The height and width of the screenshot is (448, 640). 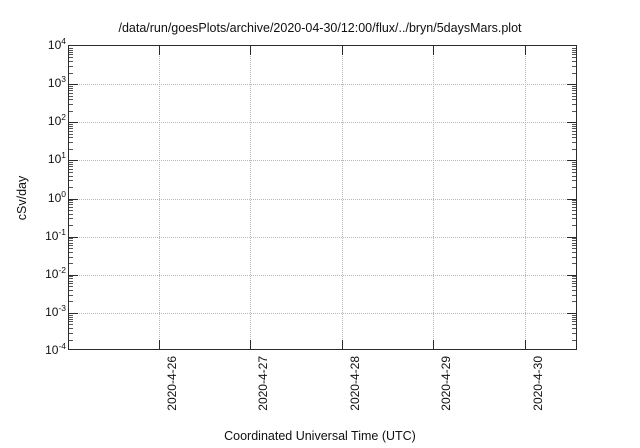 I want to click on x-tick-label-text: 2020-4-28, so click(x=355, y=383).